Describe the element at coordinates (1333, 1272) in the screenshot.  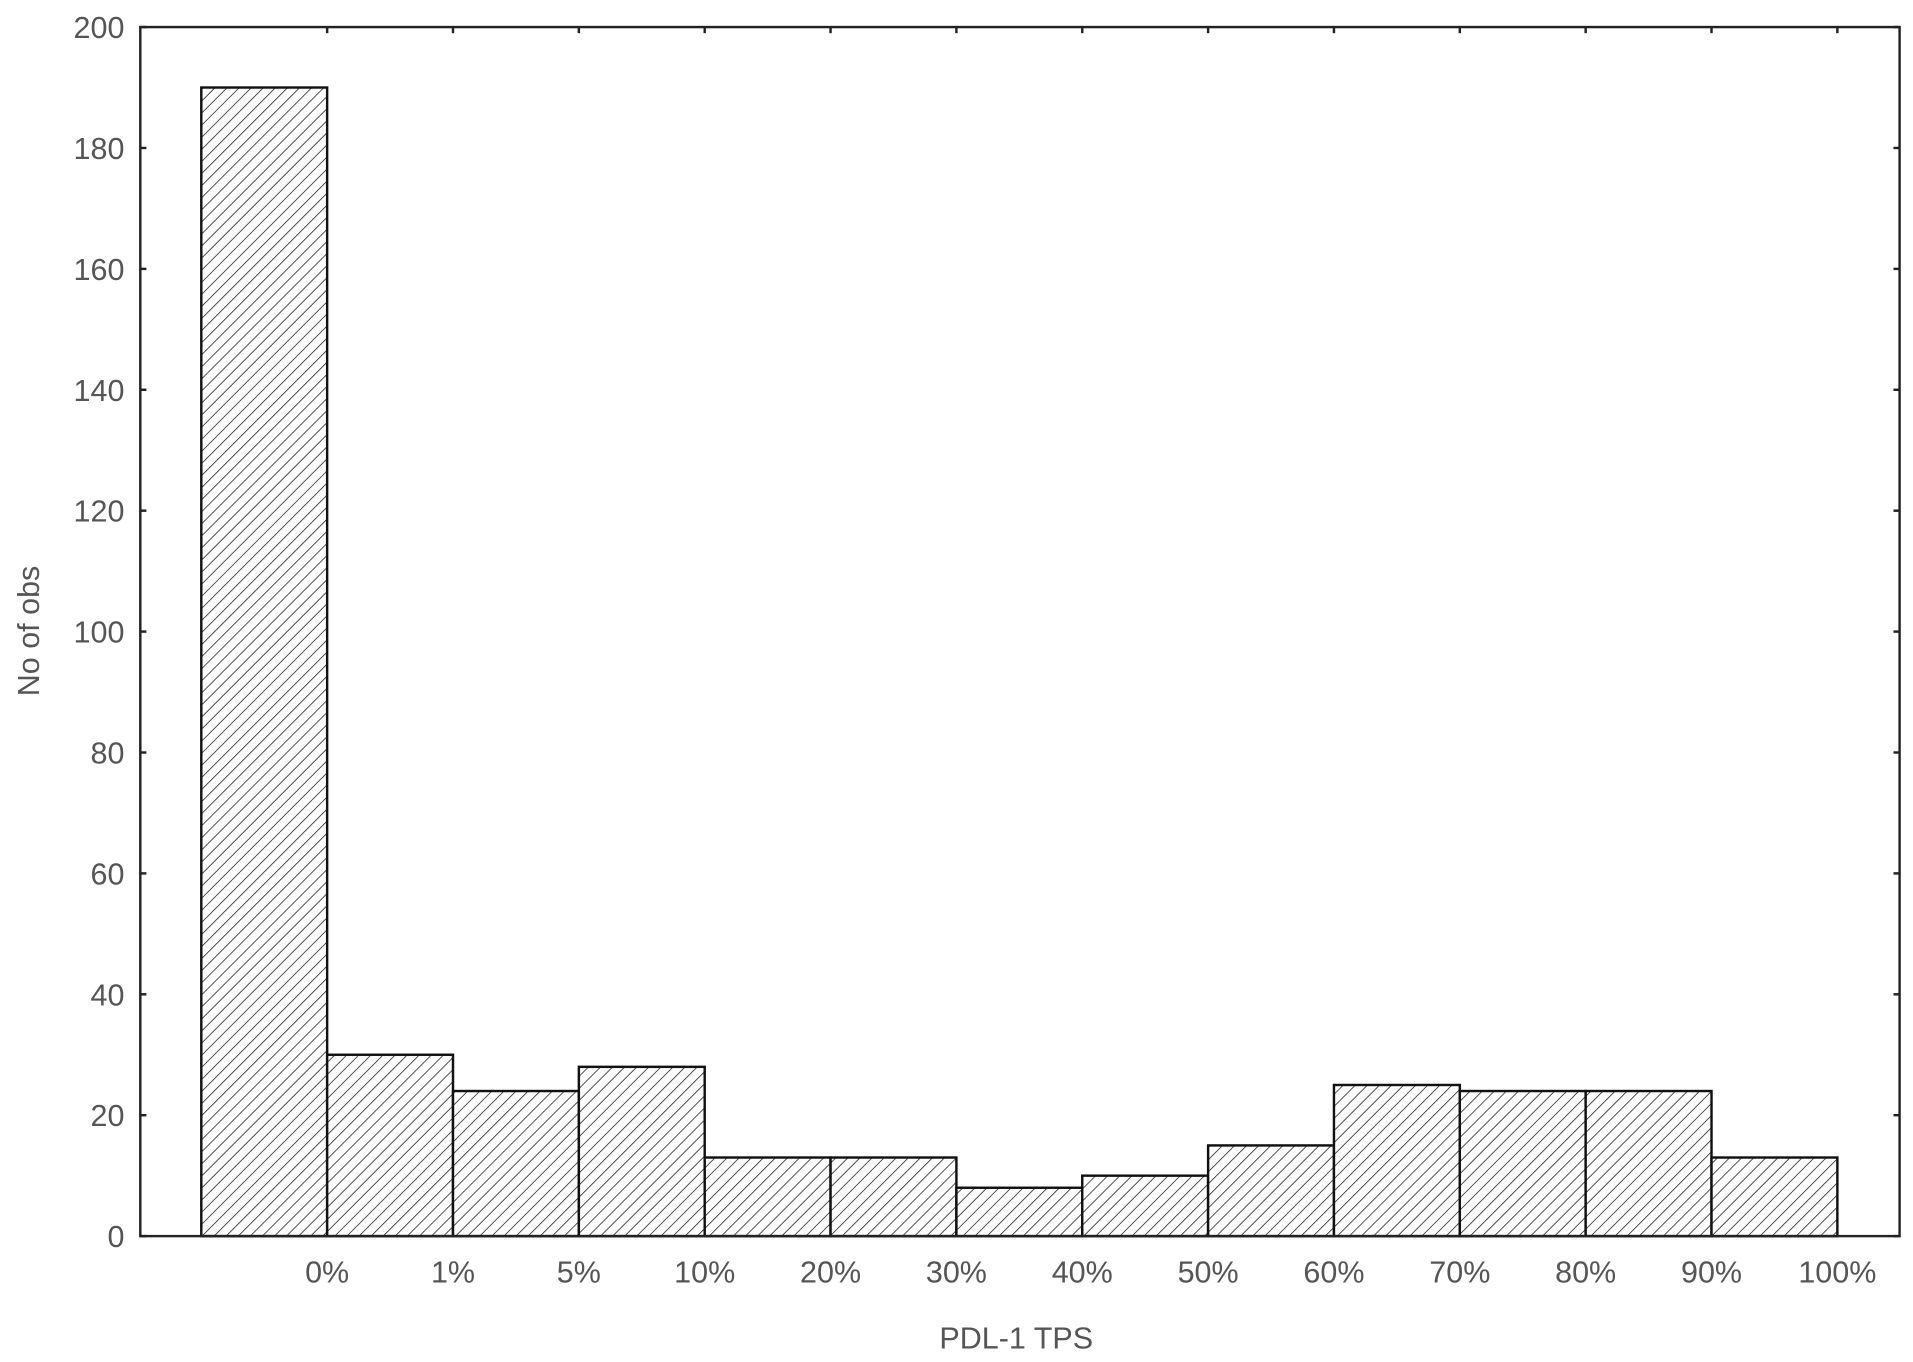
I see `x-tick-label: 60%` at that location.